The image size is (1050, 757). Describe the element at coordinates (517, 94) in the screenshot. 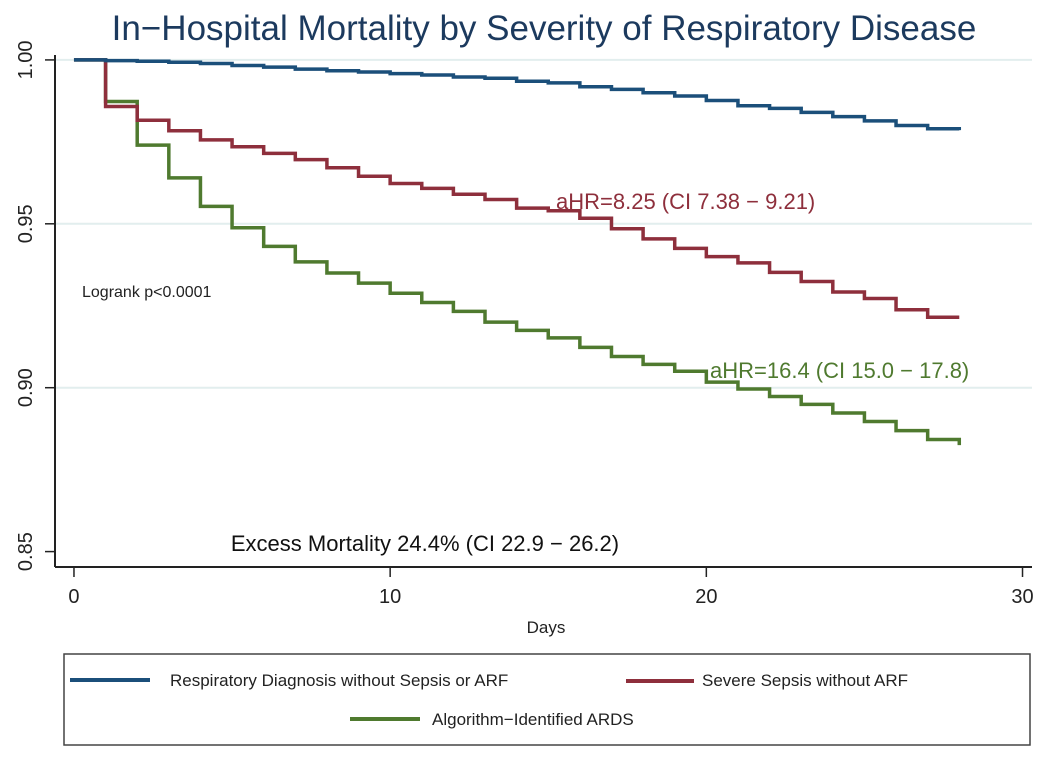

I see `series-line-respiratory` at that location.